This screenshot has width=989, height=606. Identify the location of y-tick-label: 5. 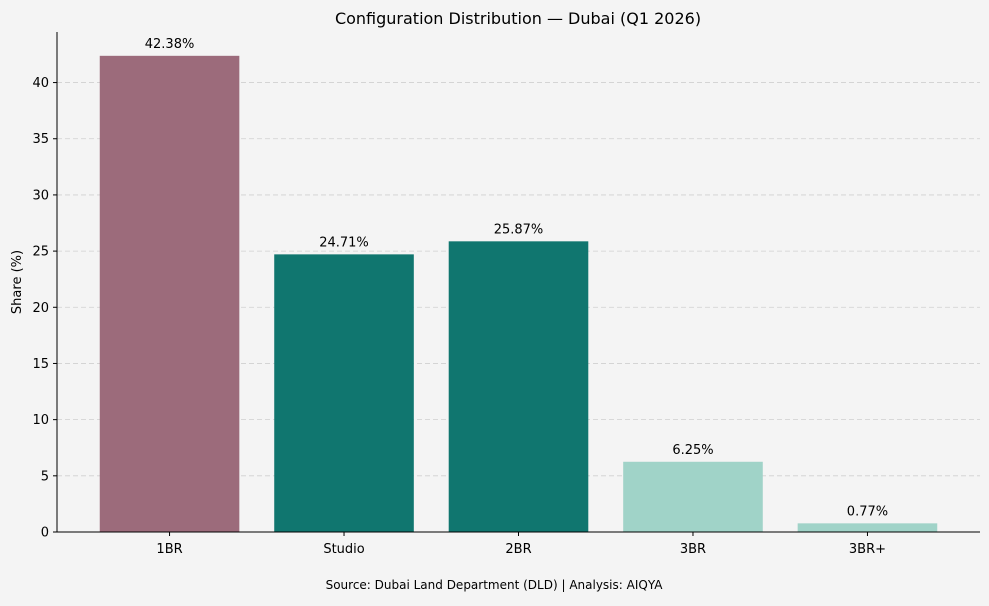
(45, 476).